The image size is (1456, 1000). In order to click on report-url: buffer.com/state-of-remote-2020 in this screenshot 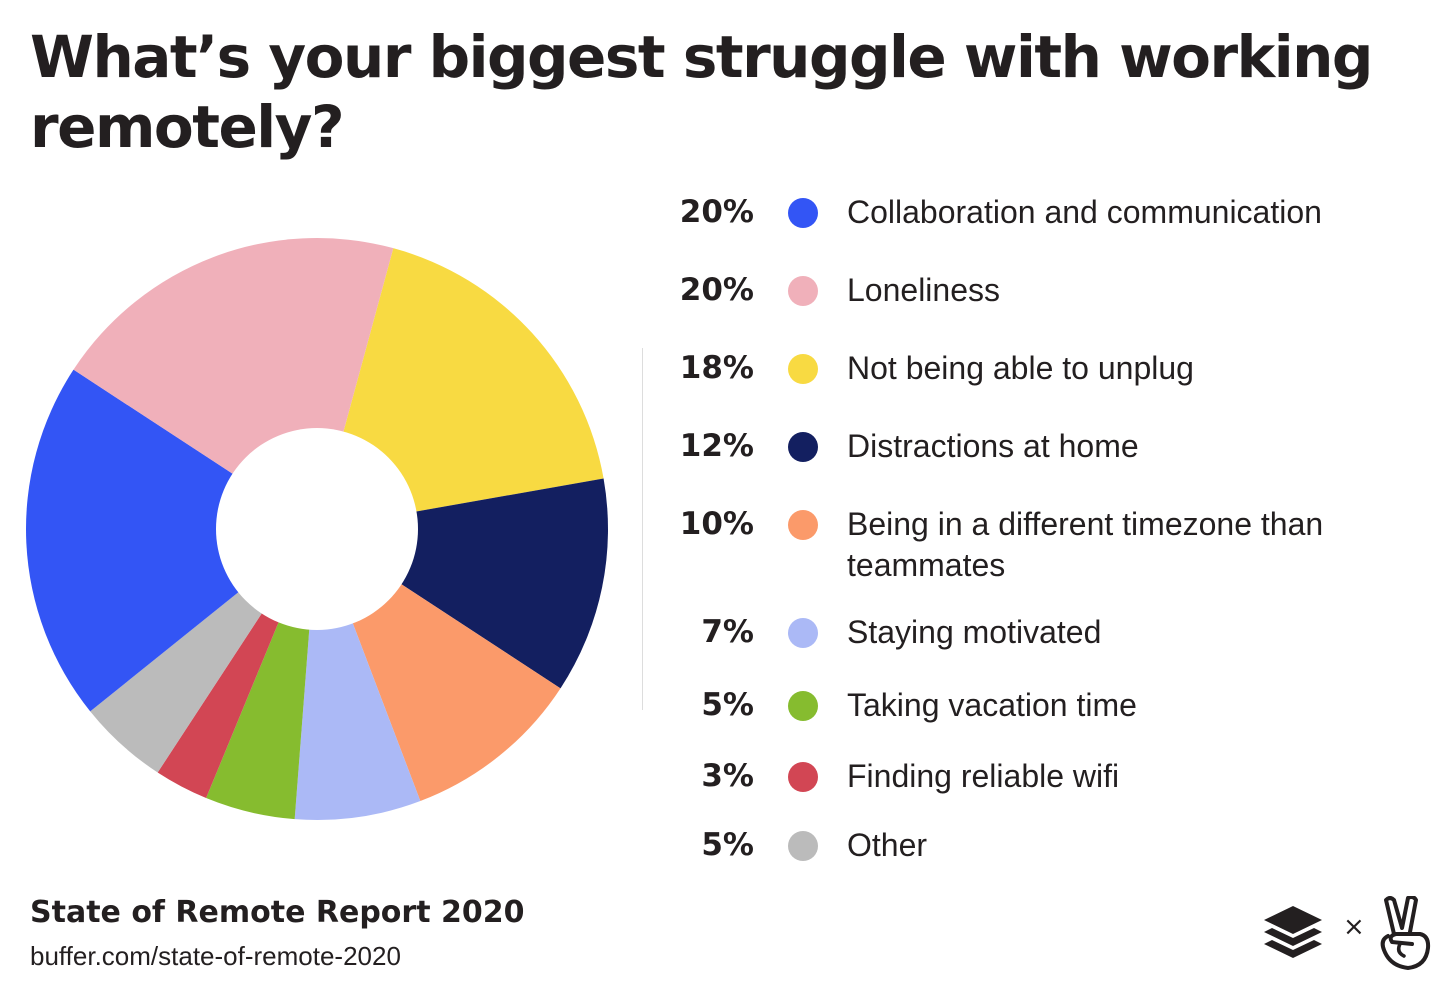, I will do `click(215, 956)`.